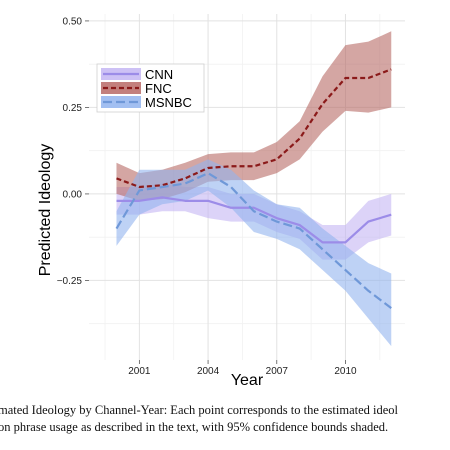 The height and width of the screenshot is (450, 450). Describe the element at coordinates (73, 108) in the screenshot. I see `y-tick-label: 0.25` at that location.